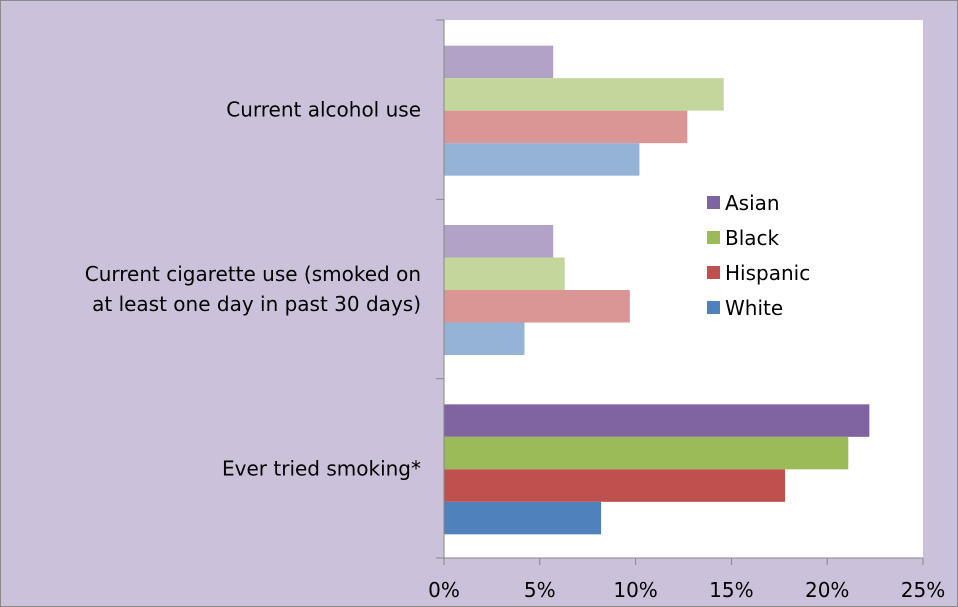  What do you see at coordinates (253, 274) in the screenshot?
I see `category-label-line: Current cigarette use (smoked on` at bounding box center [253, 274].